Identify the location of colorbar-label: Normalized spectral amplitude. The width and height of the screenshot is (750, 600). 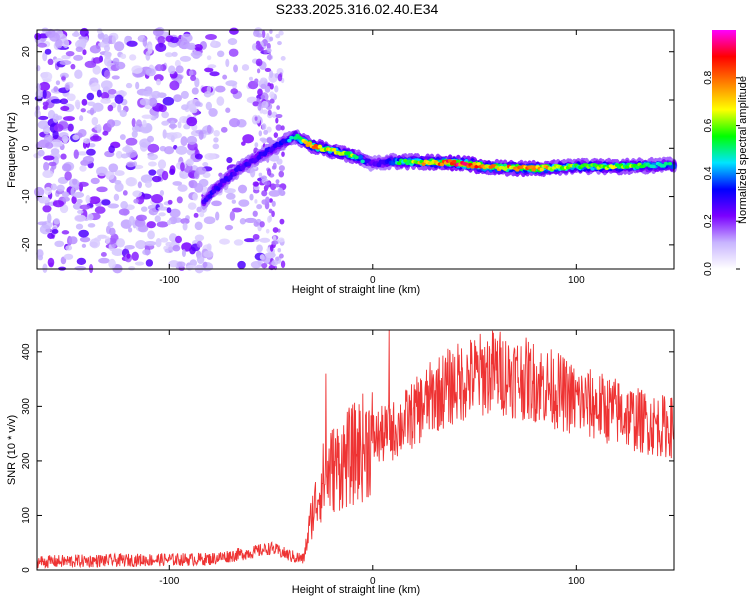
(743, 150).